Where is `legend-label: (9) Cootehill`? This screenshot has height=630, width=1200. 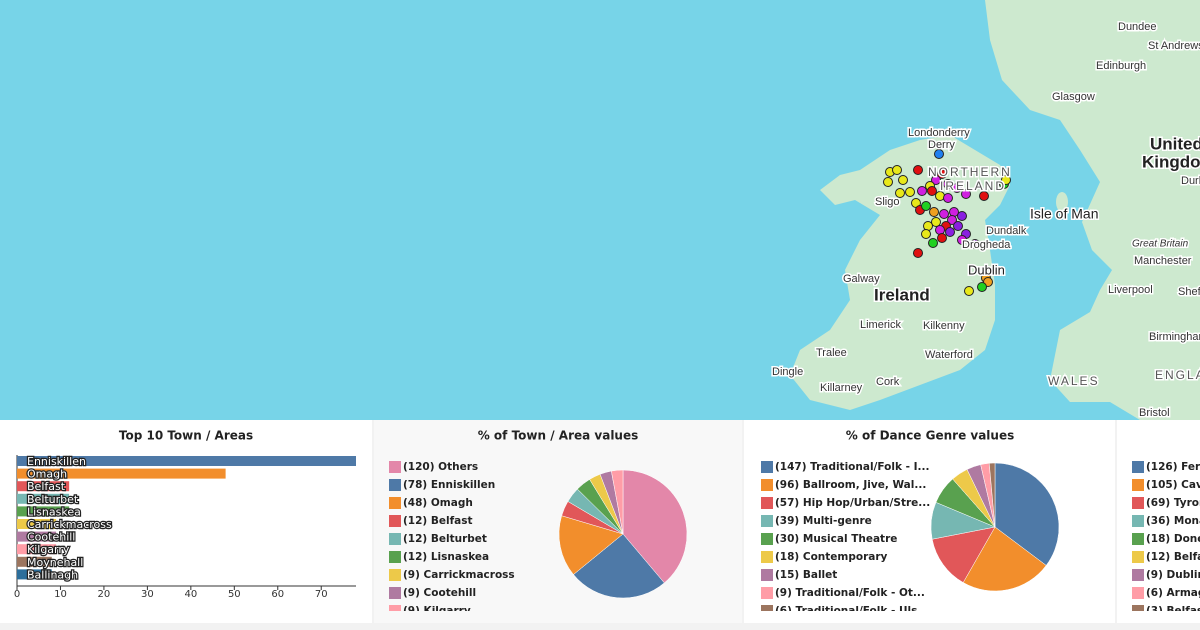
legend-label: (9) Cootehill is located at coordinates (439, 593).